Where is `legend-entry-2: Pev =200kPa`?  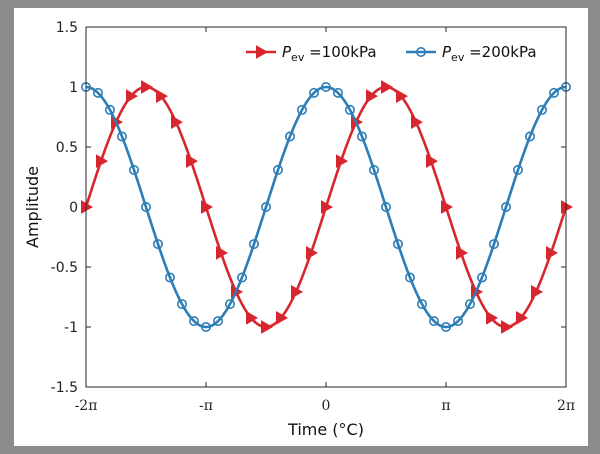
legend-entry-2: Pev =200kPa is located at coordinates (471, 53).